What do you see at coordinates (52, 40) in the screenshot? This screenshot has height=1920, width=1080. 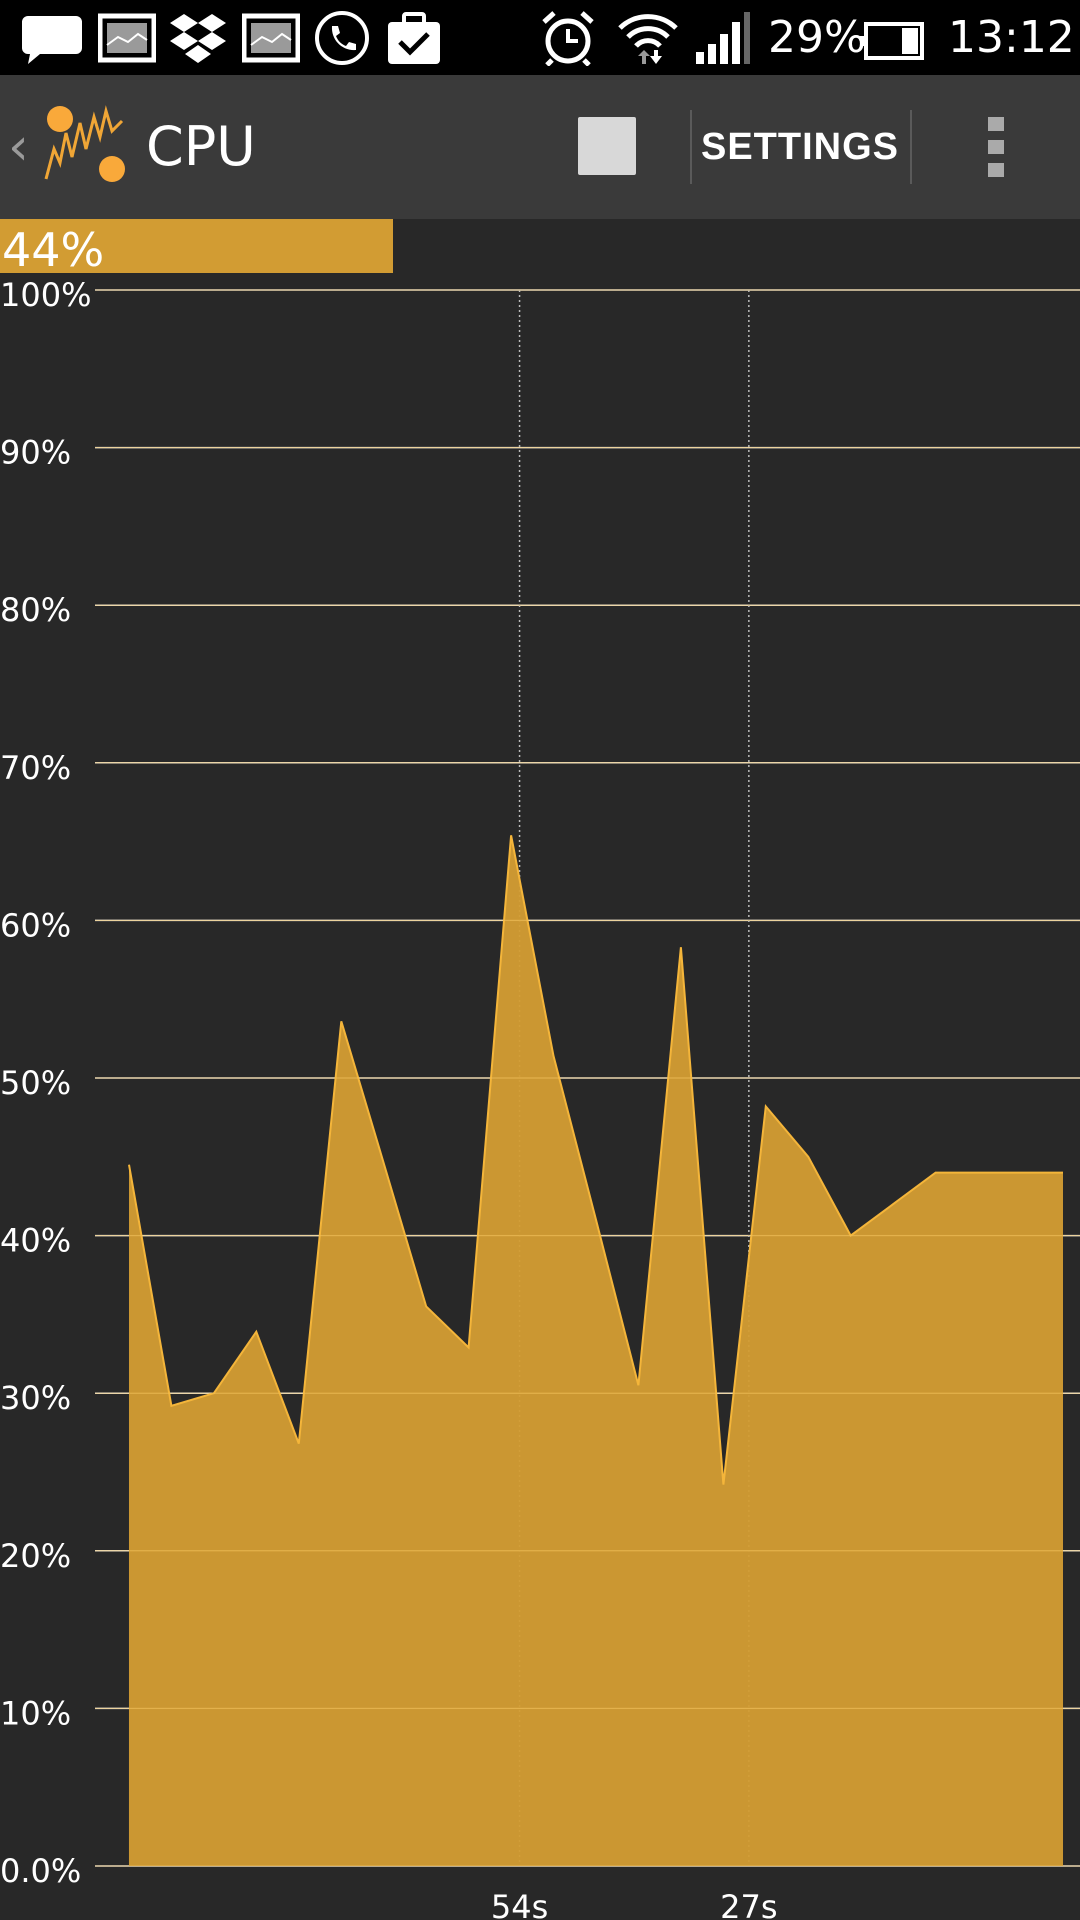 I see `chat-bubble-icon` at bounding box center [52, 40].